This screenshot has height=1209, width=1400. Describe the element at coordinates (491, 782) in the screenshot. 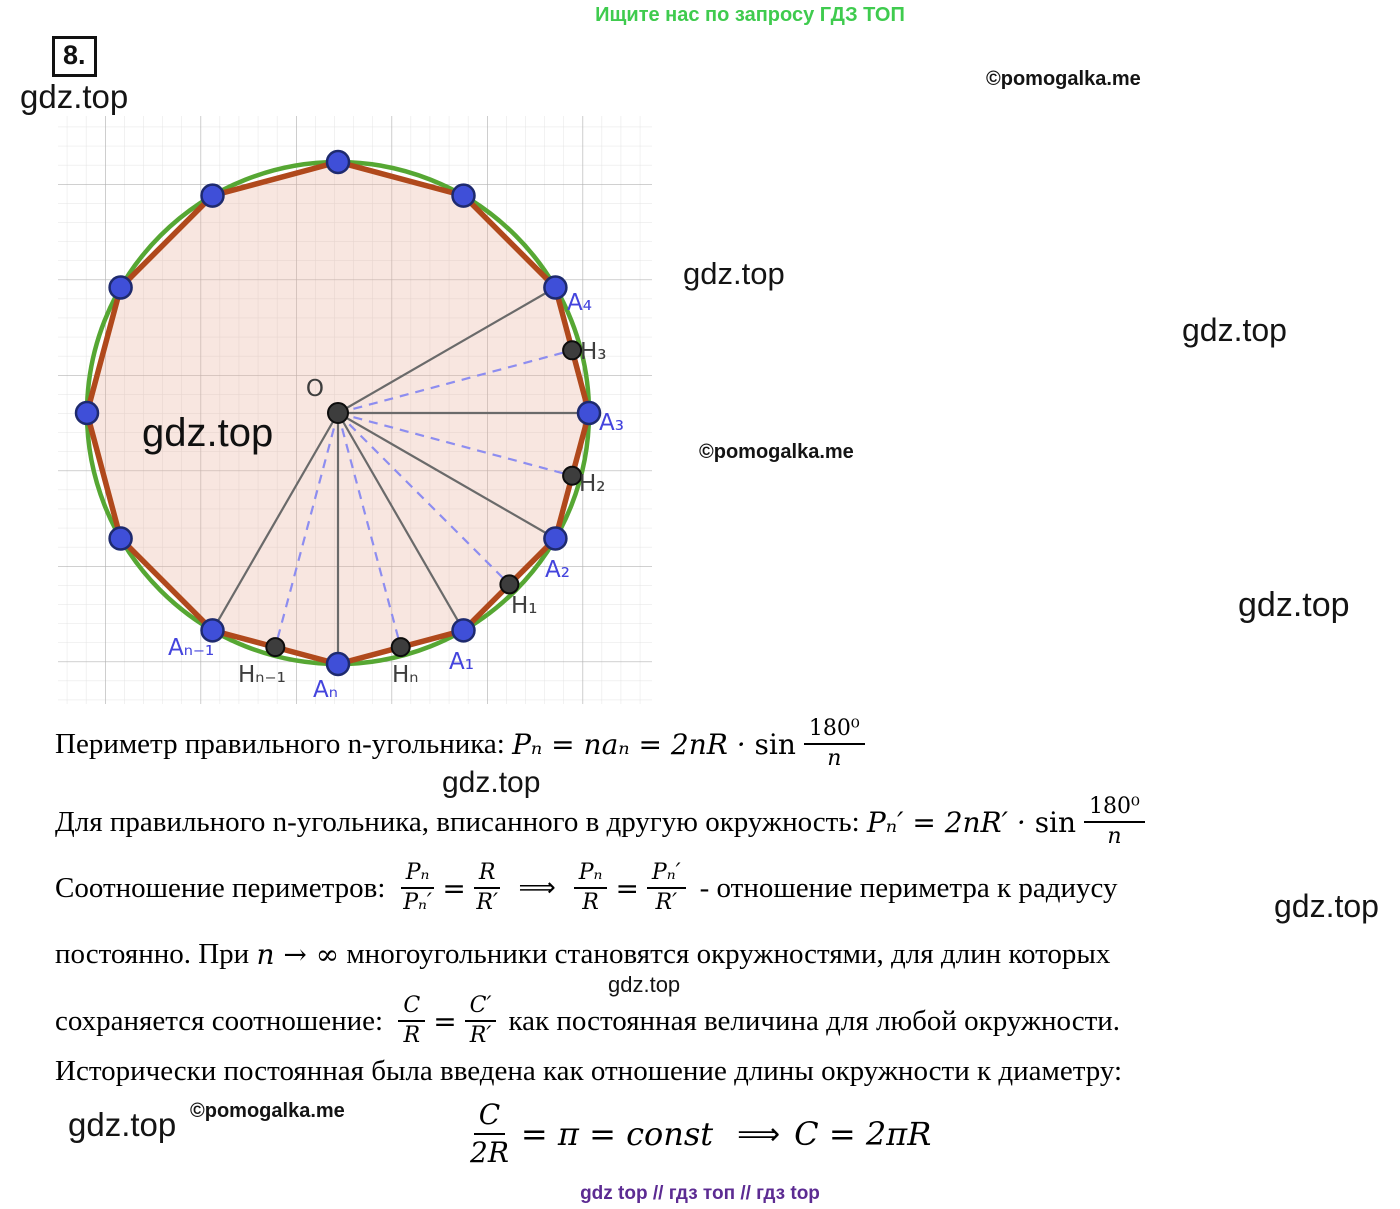

I see `watermark-gdz-inline1: gdz.top` at that location.